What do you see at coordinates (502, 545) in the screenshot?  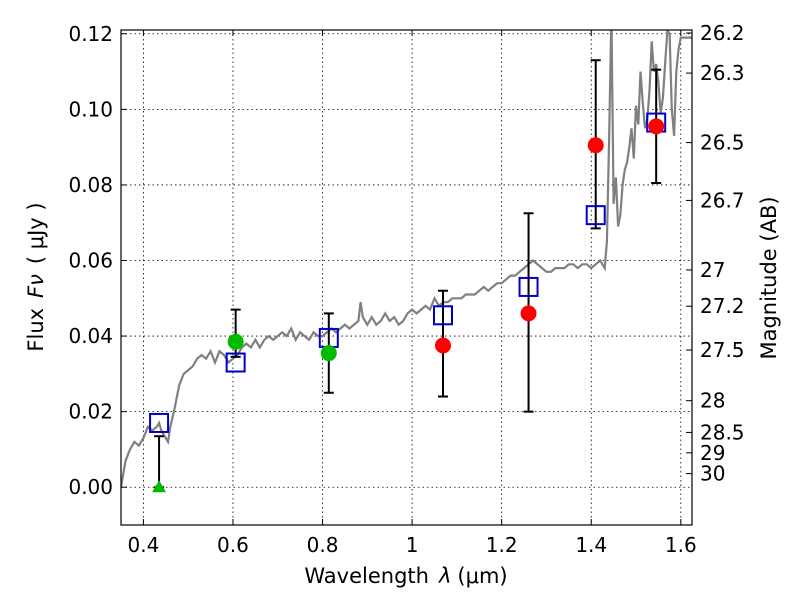 I see `x-tick-label: 1.2` at bounding box center [502, 545].